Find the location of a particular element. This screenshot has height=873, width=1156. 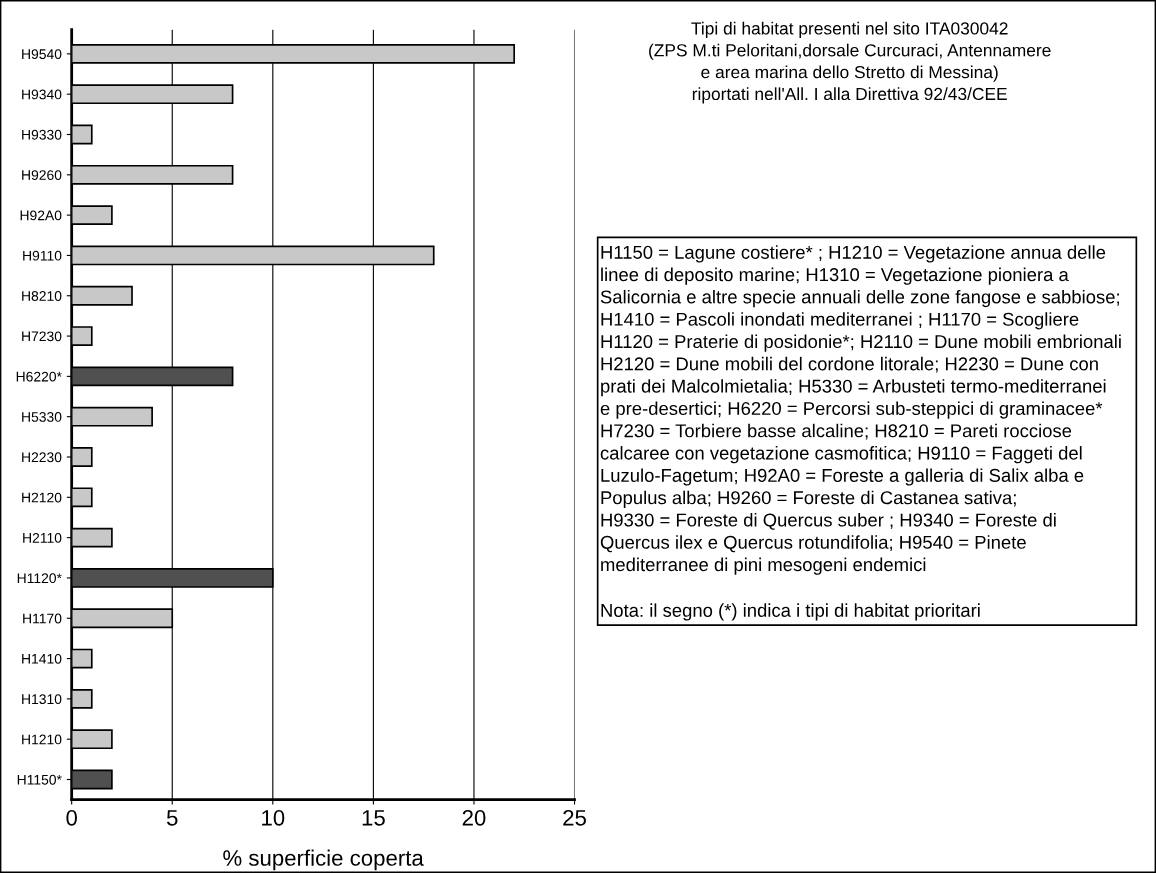

y-tick-label: H5330 is located at coordinates (42, 417).